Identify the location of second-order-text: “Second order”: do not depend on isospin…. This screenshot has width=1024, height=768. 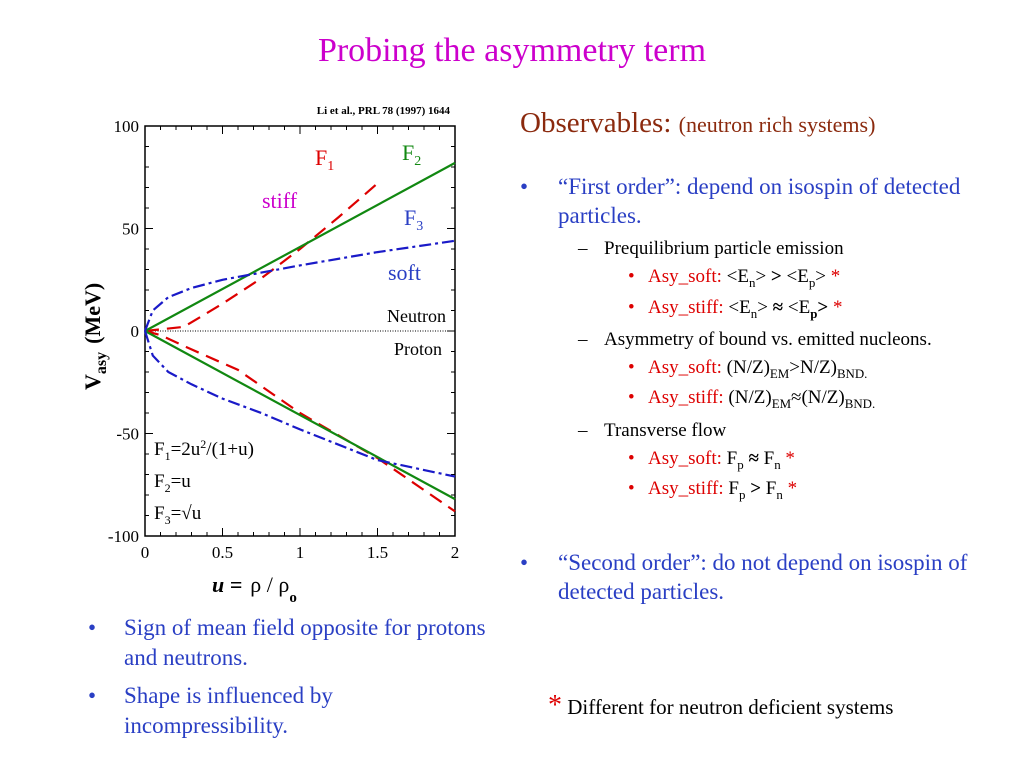
(763, 577).